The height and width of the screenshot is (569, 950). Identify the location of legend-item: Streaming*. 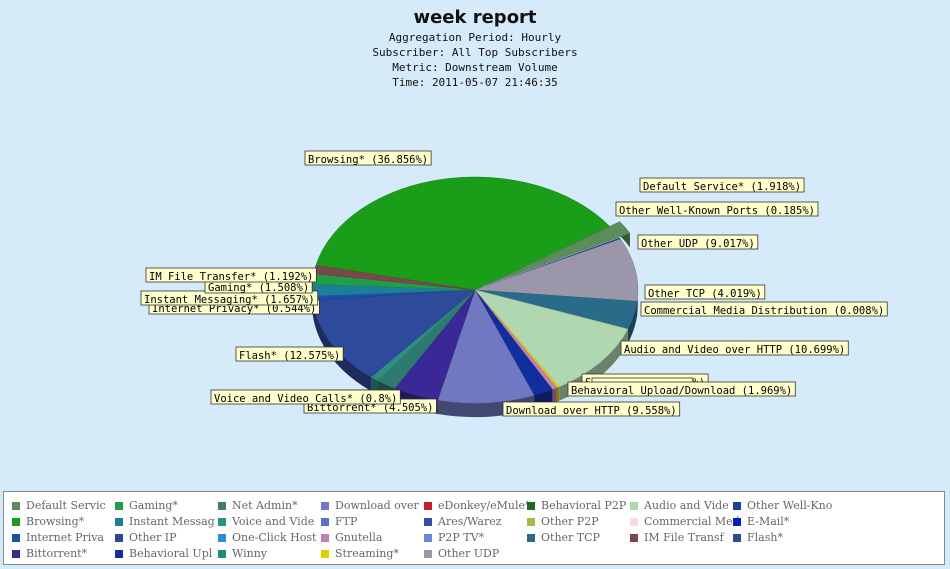
(360, 554).